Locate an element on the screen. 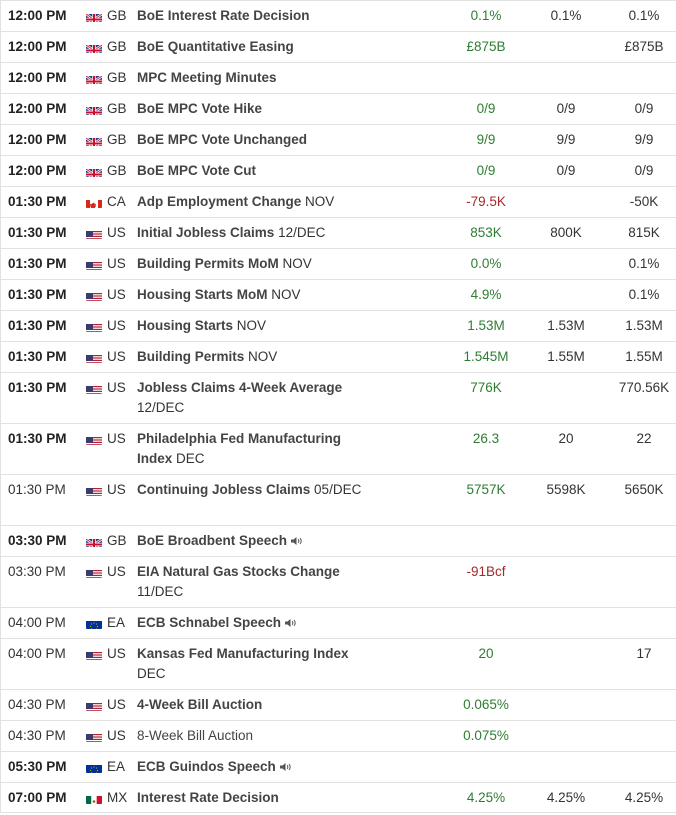 This screenshot has height=815, width=676. event-name: BoE MPC Vote Cut is located at coordinates (262, 171).